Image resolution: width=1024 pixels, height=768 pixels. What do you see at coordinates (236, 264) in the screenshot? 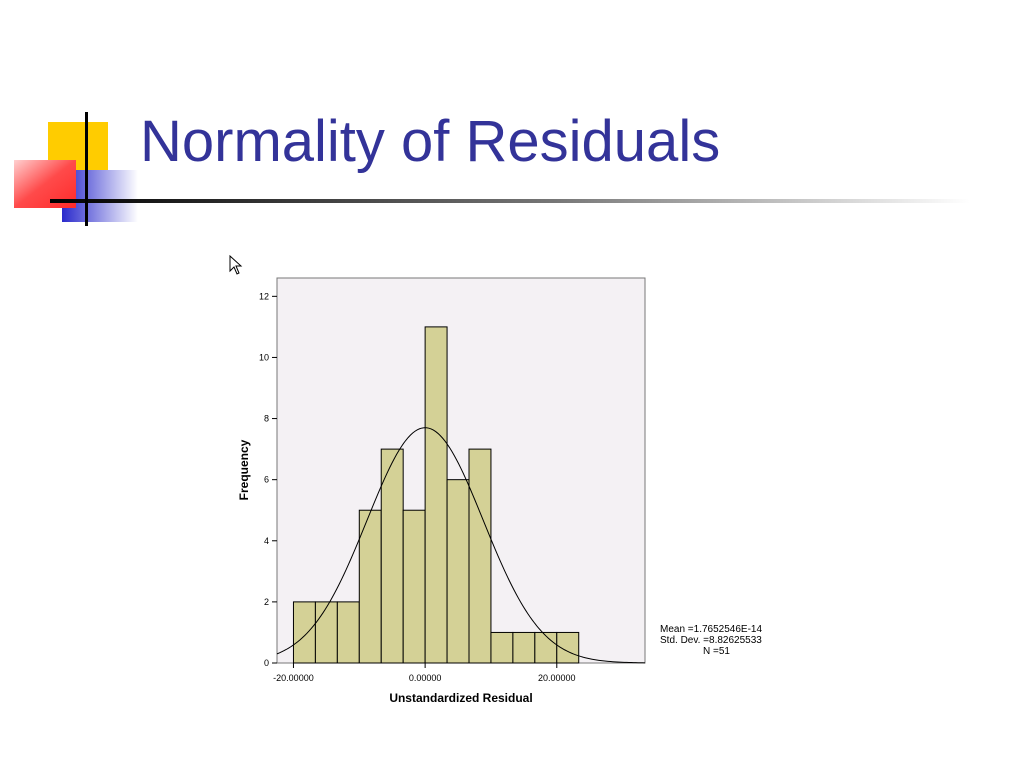
I see `mouse-cursor-icon` at bounding box center [236, 264].